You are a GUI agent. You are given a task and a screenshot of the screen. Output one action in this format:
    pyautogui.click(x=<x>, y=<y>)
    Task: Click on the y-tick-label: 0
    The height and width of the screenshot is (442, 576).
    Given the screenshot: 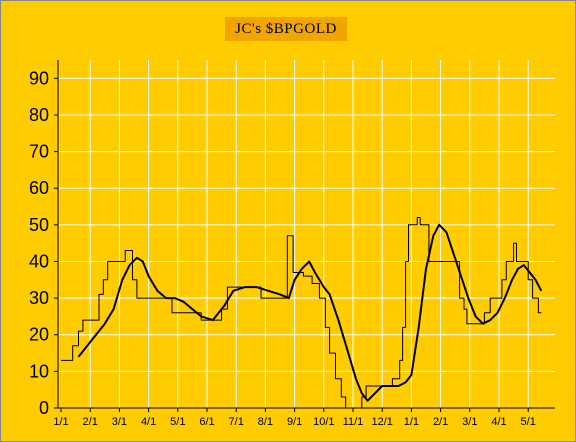 What is the action you would take?
    pyautogui.click(x=44, y=408)
    